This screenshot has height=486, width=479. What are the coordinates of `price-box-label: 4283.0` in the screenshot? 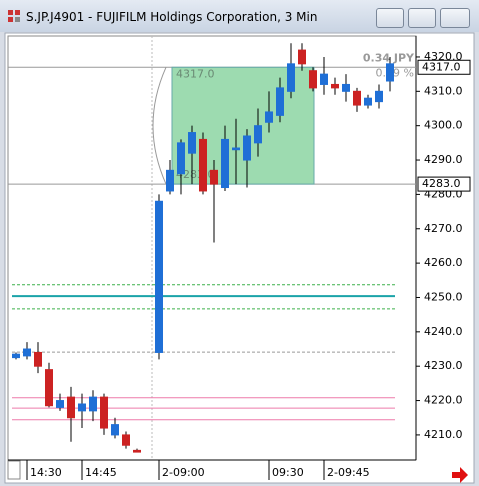 It's located at (441, 183).